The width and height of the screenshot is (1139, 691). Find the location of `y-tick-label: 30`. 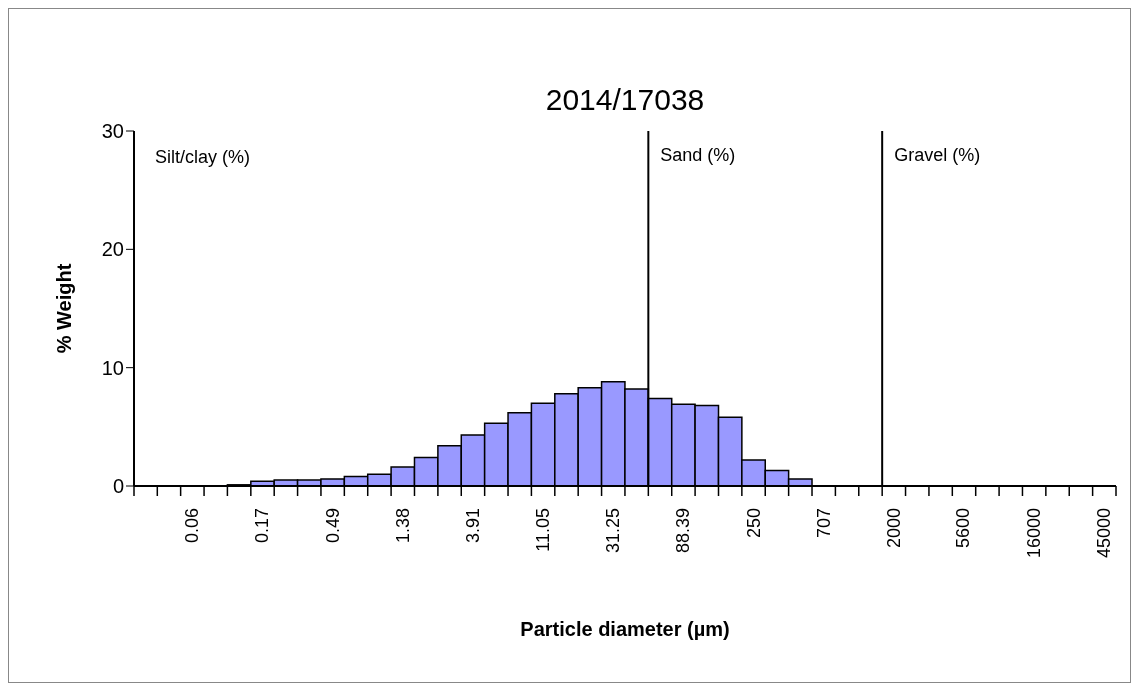

y-tick-label: 30 is located at coordinates (112, 131).